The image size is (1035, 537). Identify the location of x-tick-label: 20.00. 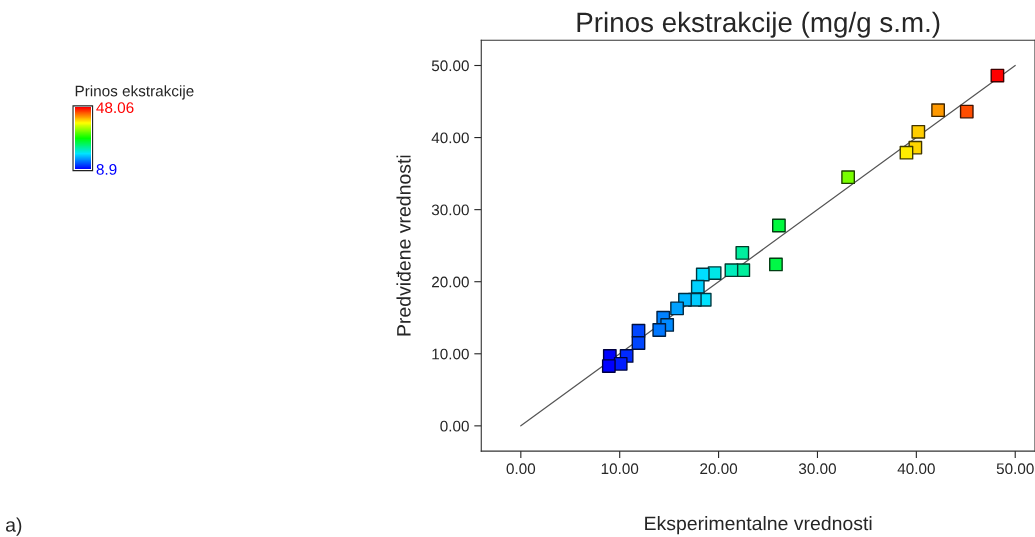
(719, 469).